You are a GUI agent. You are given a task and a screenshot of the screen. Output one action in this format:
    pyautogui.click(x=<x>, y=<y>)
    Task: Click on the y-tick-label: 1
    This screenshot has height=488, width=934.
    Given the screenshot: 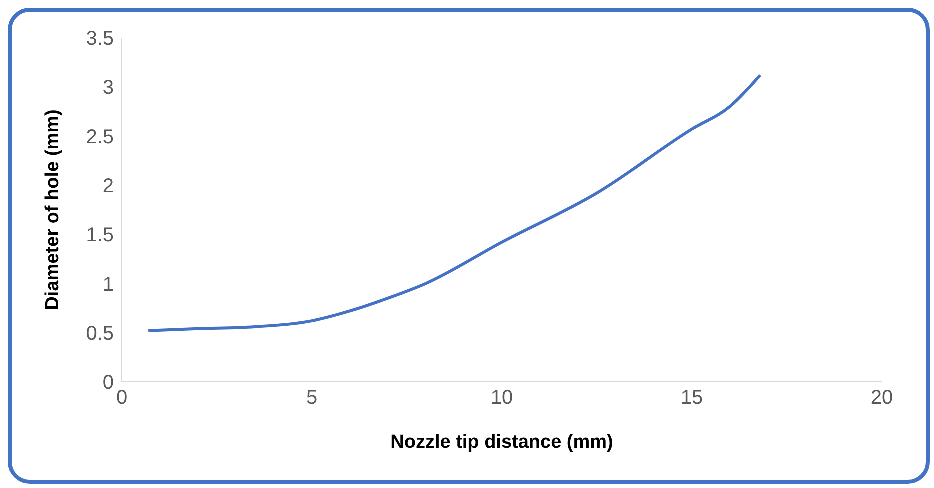 What is the action you would take?
    pyautogui.click(x=108, y=285)
    